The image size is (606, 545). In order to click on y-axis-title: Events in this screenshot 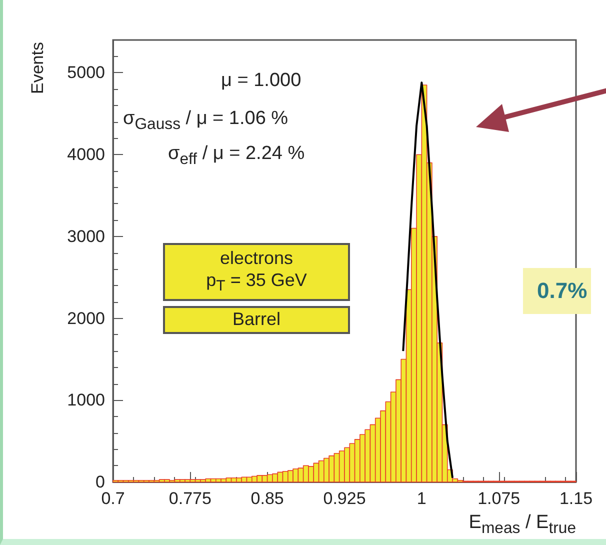, I will do `click(38, 68)`.